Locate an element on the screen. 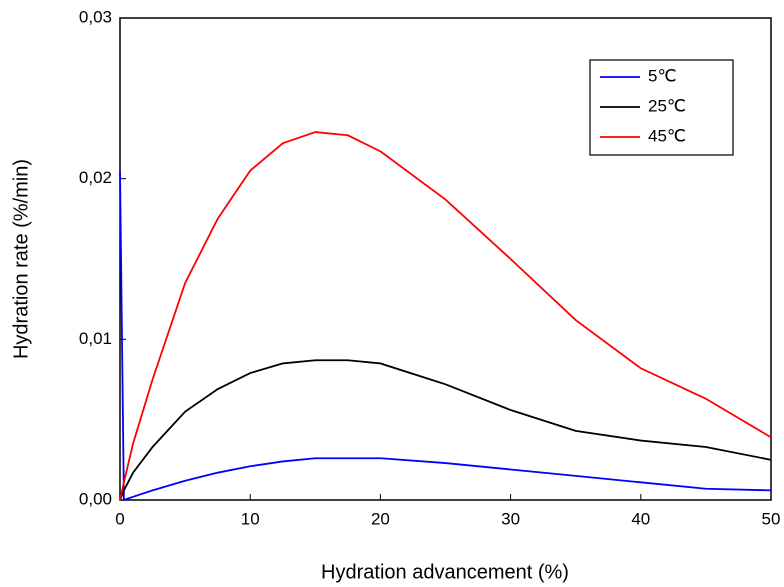 The width and height of the screenshot is (784, 587). y-axis-label: Hydration rate (%/min) is located at coordinates (21, 259).